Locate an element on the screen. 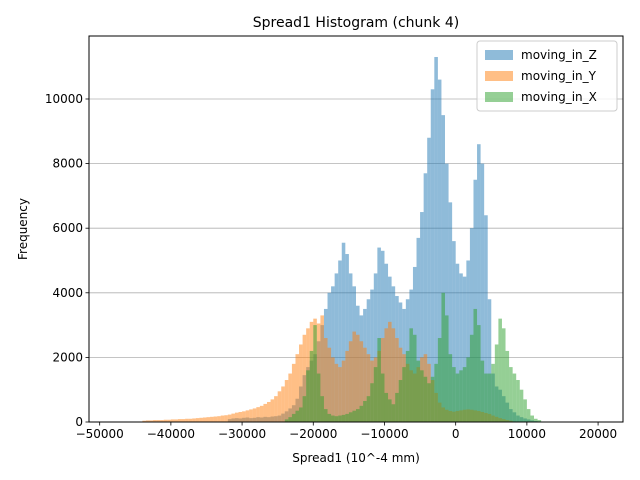  y-axis-ticks: 0 2000 4000 6000 8000 10000 is located at coordinates (67, 260).